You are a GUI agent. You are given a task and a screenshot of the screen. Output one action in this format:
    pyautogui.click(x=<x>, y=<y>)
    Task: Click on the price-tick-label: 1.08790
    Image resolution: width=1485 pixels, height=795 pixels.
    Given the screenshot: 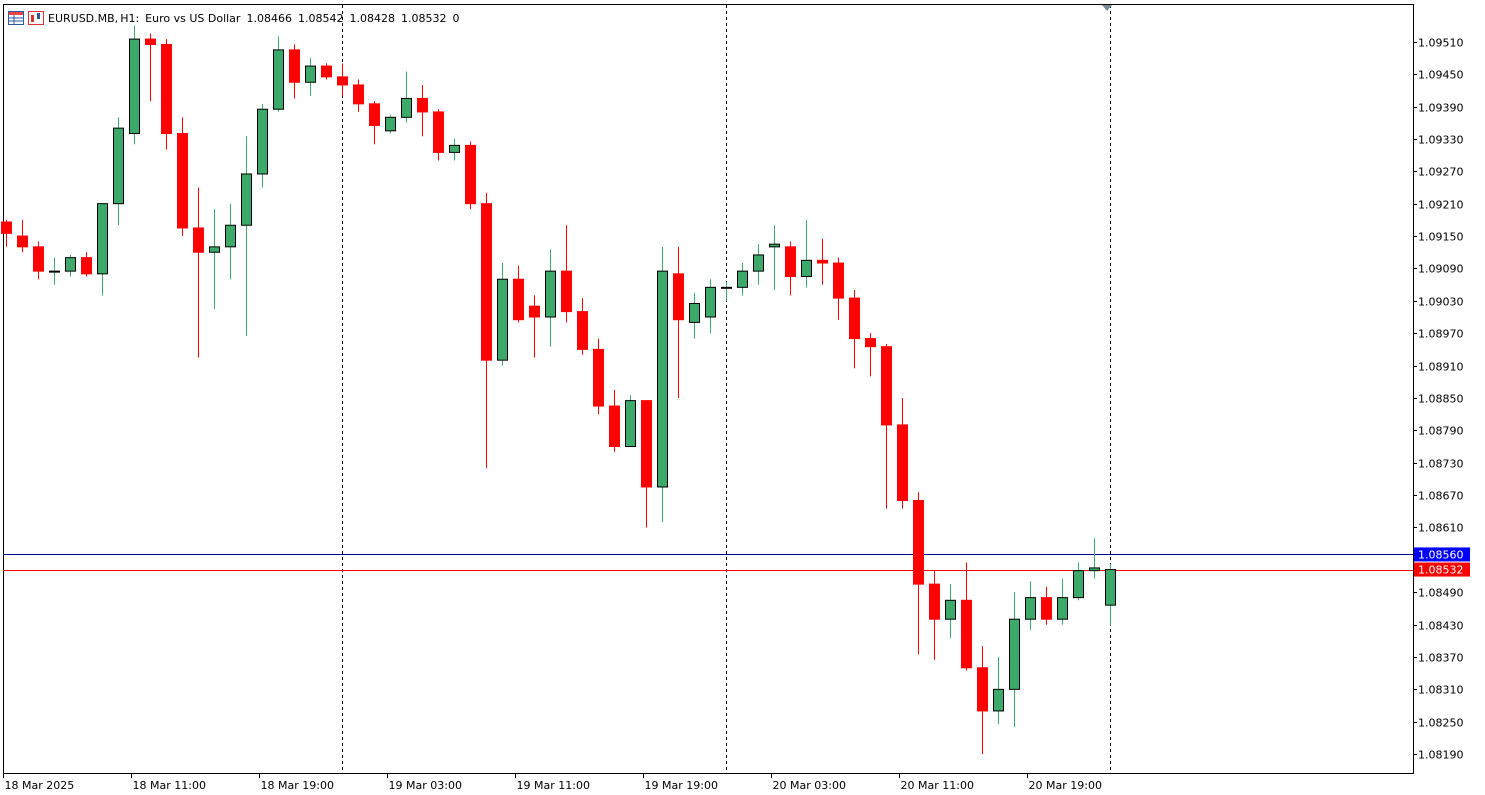 What is the action you would take?
    pyautogui.click(x=1441, y=431)
    